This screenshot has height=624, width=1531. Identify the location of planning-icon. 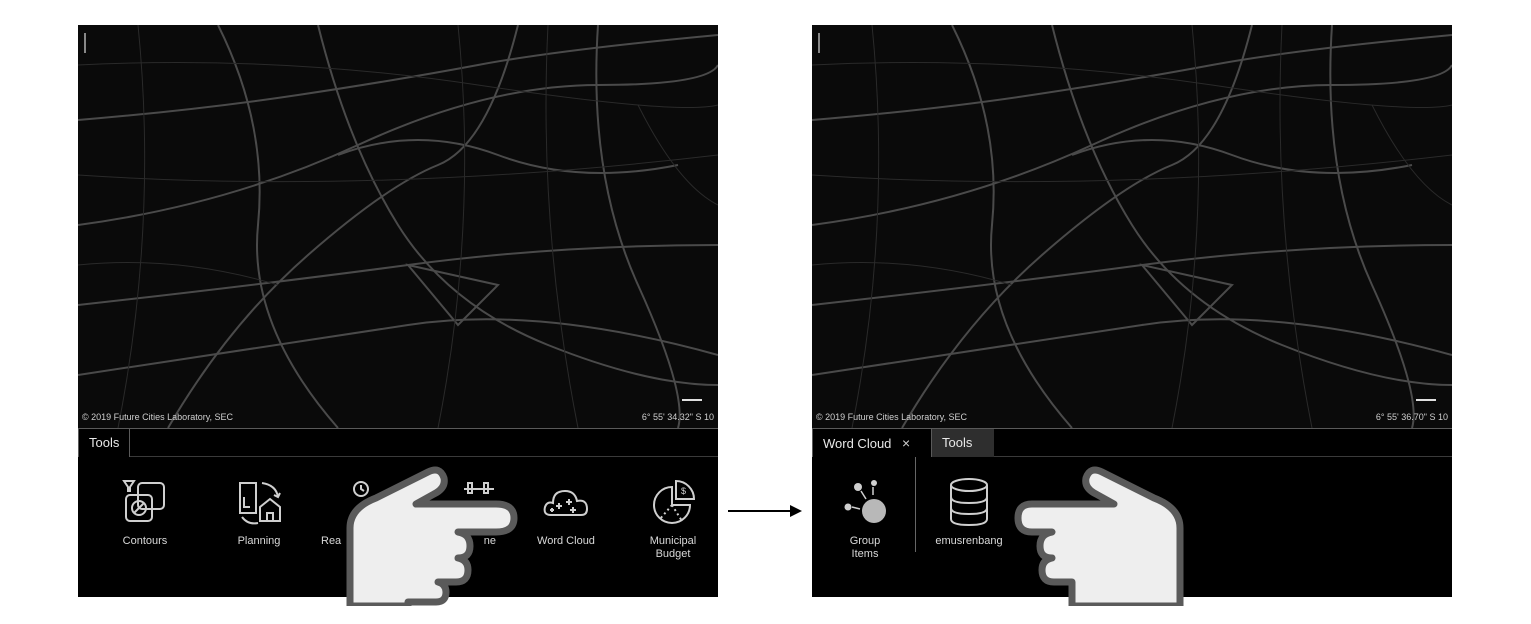
(260, 503).